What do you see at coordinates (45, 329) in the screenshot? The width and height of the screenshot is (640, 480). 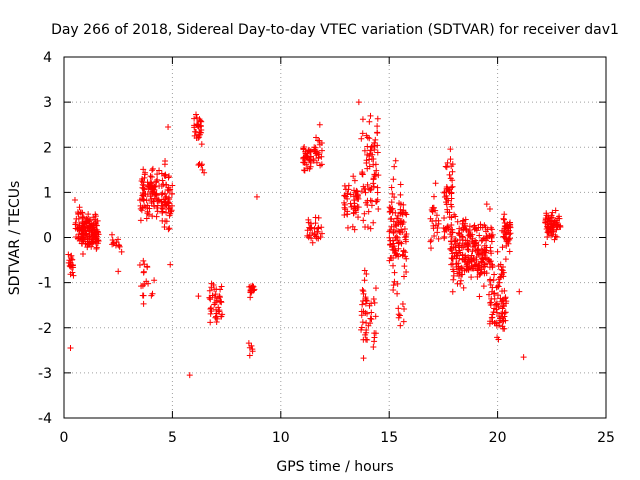 I see `y-tick-label: -2` at bounding box center [45, 329].